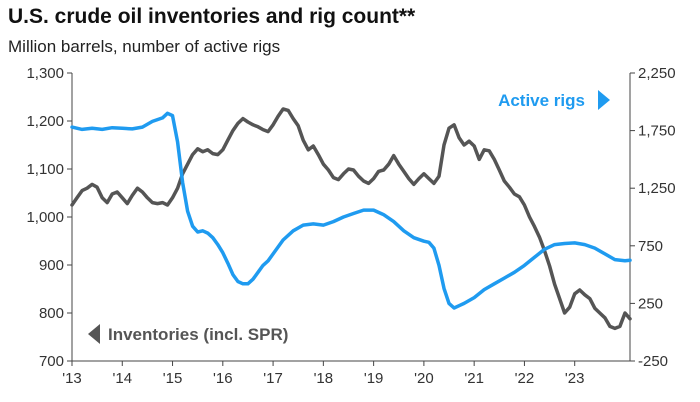  Describe the element at coordinates (51, 361) in the screenshot. I see `left-tick-label: 700` at that location.